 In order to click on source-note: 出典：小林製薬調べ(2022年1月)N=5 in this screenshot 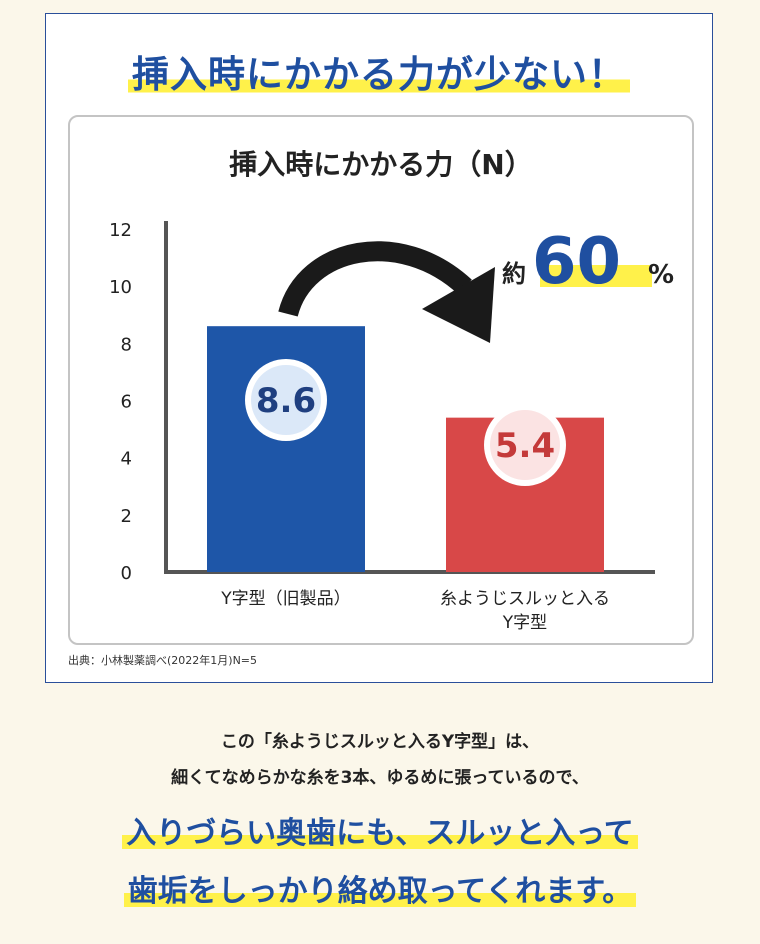, I will do `click(163, 660)`.